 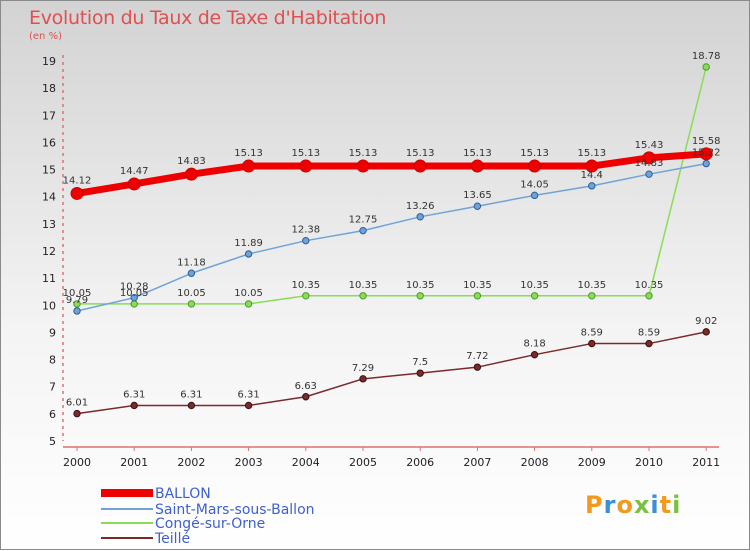 What do you see at coordinates (248, 243) in the screenshot?
I see `data-label: 11.89` at bounding box center [248, 243].